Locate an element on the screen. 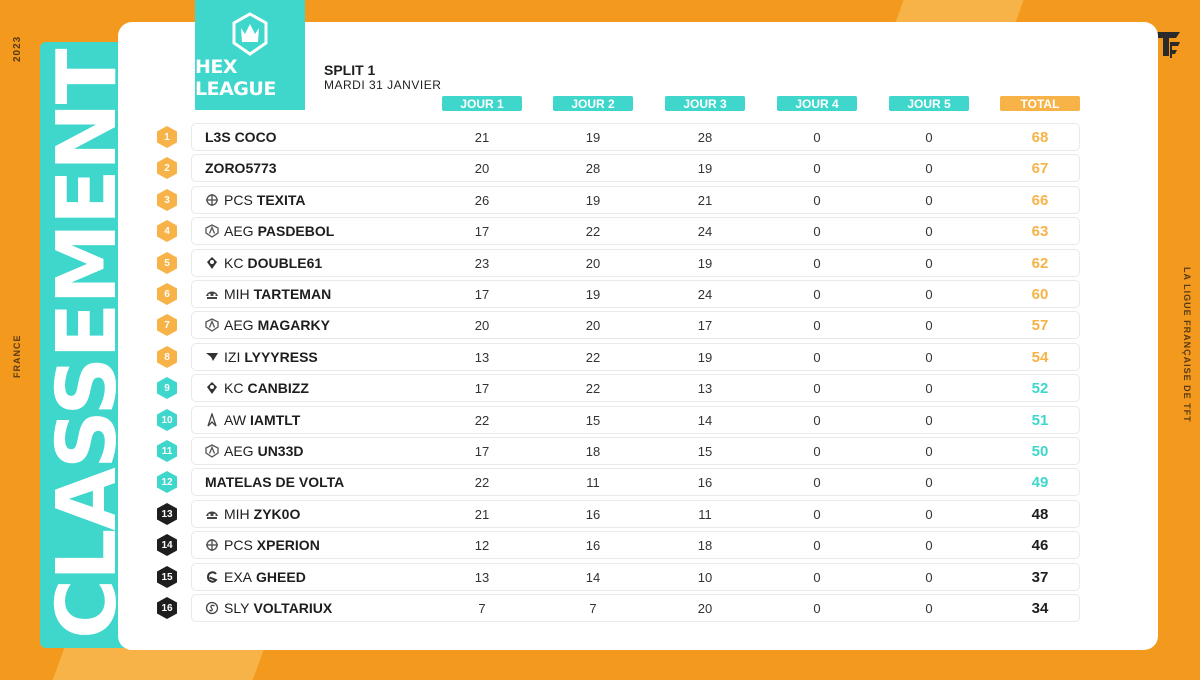 This screenshot has width=1200, height=680. score-cell: 10 is located at coordinates (705, 577).